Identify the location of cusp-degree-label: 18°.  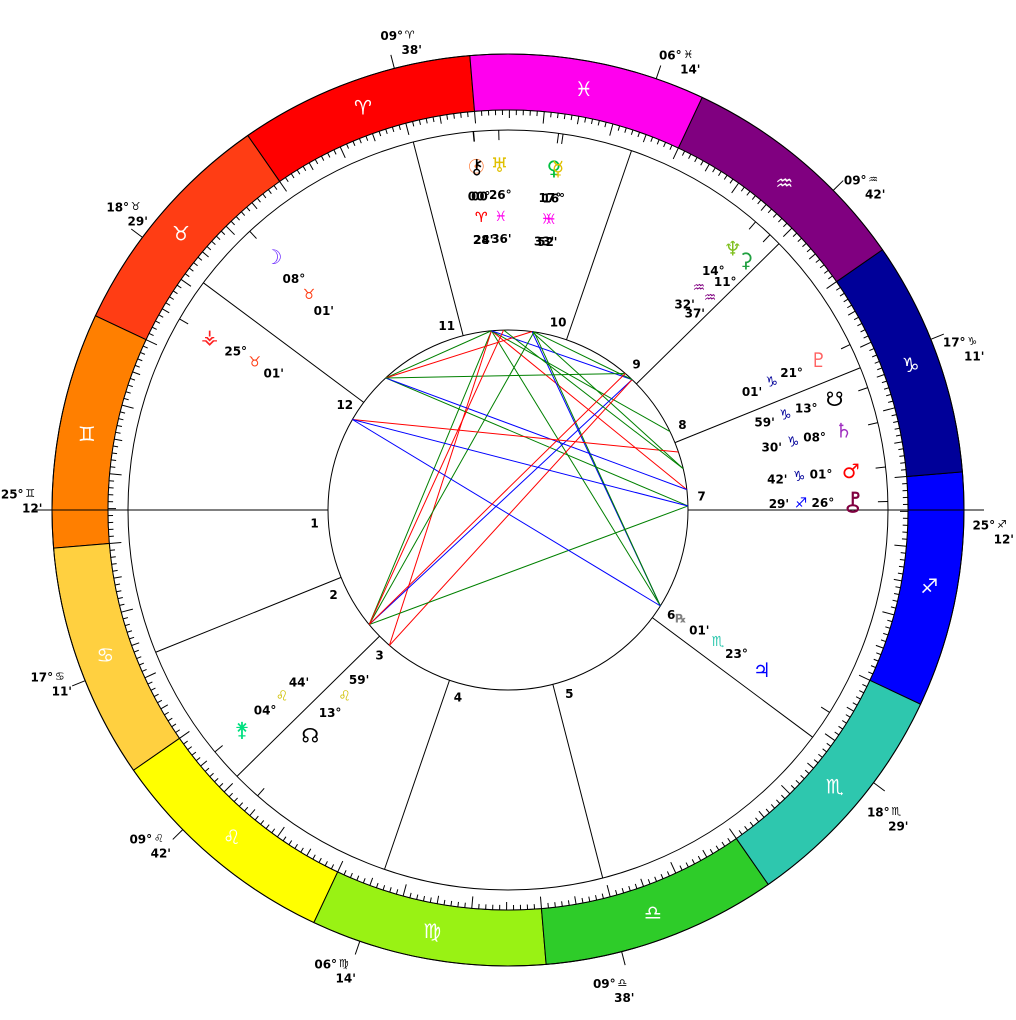
(878, 813).